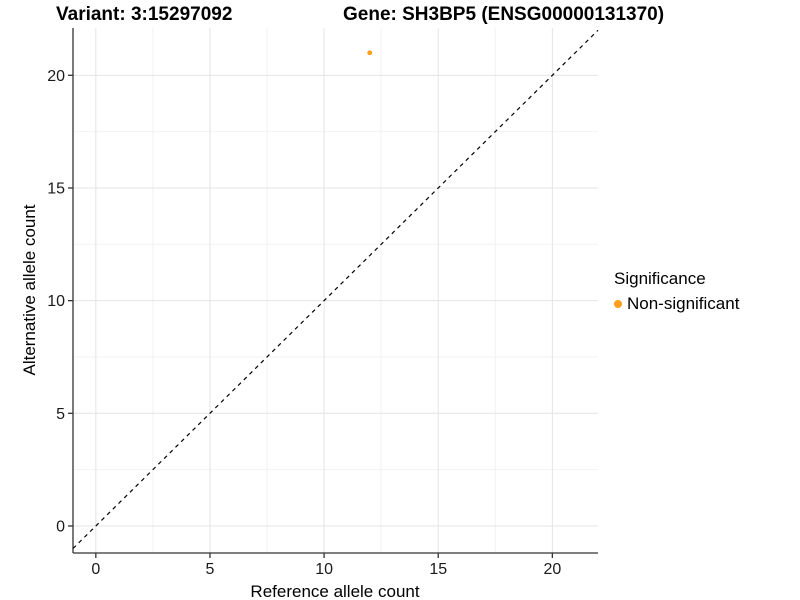 This screenshot has width=800, height=600. Describe the element at coordinates (683, 303) in the screenshot. I see `legend-entry-label: Non-significant` at that location.